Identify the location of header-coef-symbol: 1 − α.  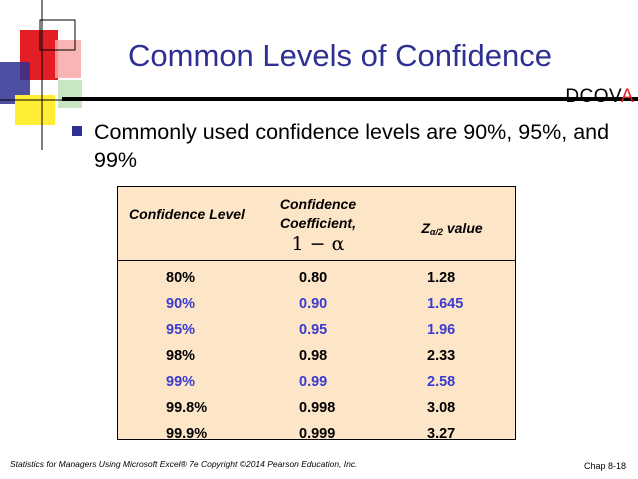
(318, 244).